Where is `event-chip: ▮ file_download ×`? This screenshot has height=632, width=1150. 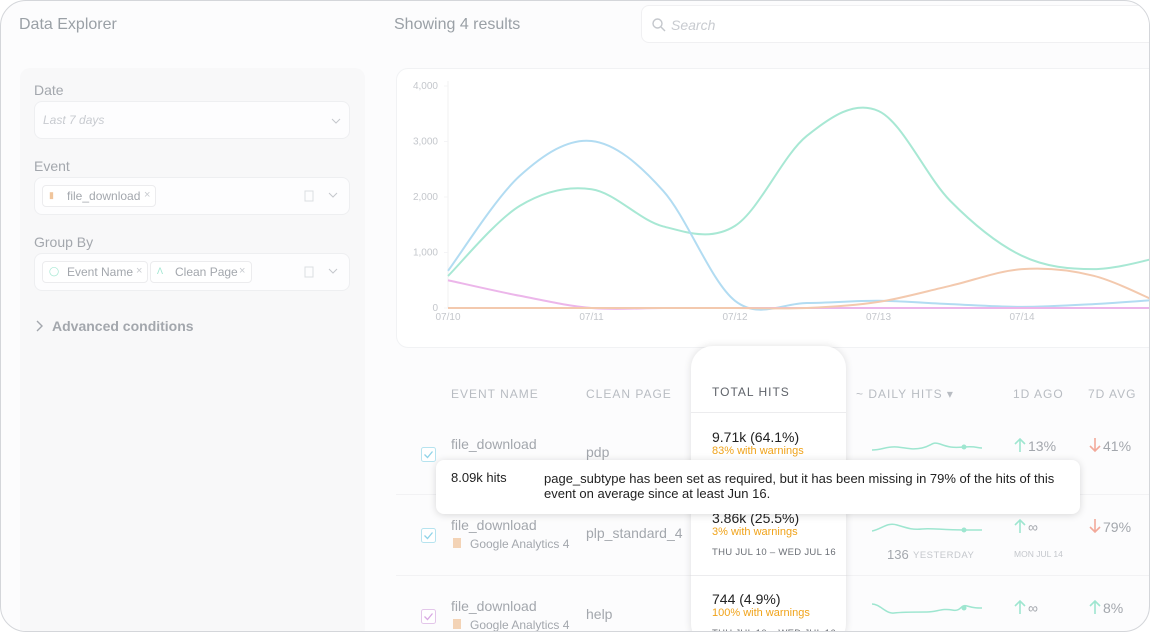 event-chip: ▮ file_download × is located at coordinates (99, 196).